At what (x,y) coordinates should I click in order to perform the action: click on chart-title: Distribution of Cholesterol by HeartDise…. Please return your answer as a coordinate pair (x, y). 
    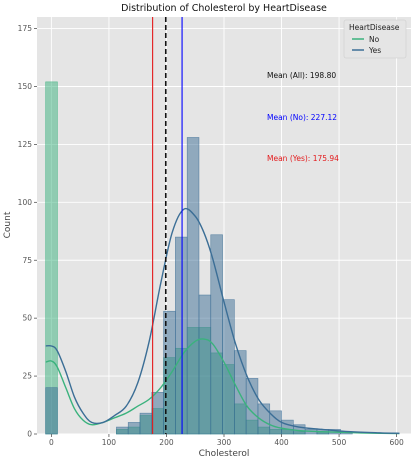
    Looking at the image, I should click on (224, 8).